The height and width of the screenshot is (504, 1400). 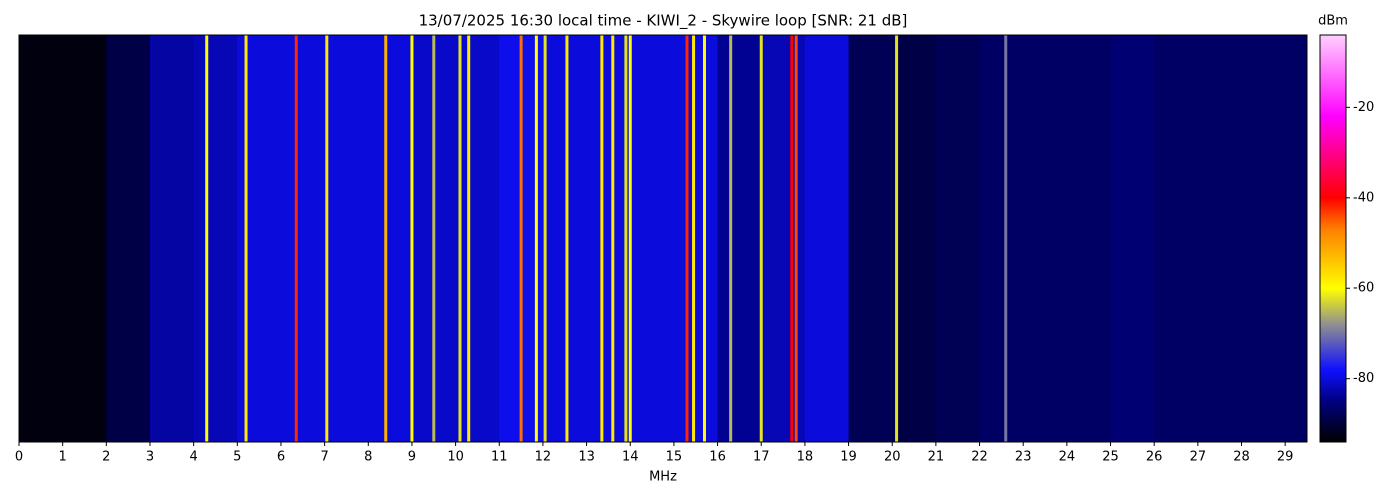 What do you see at coordinates (106, 457) in the screenshot?
I see `x-tick-label: 2` at bounding box center [106, 457].